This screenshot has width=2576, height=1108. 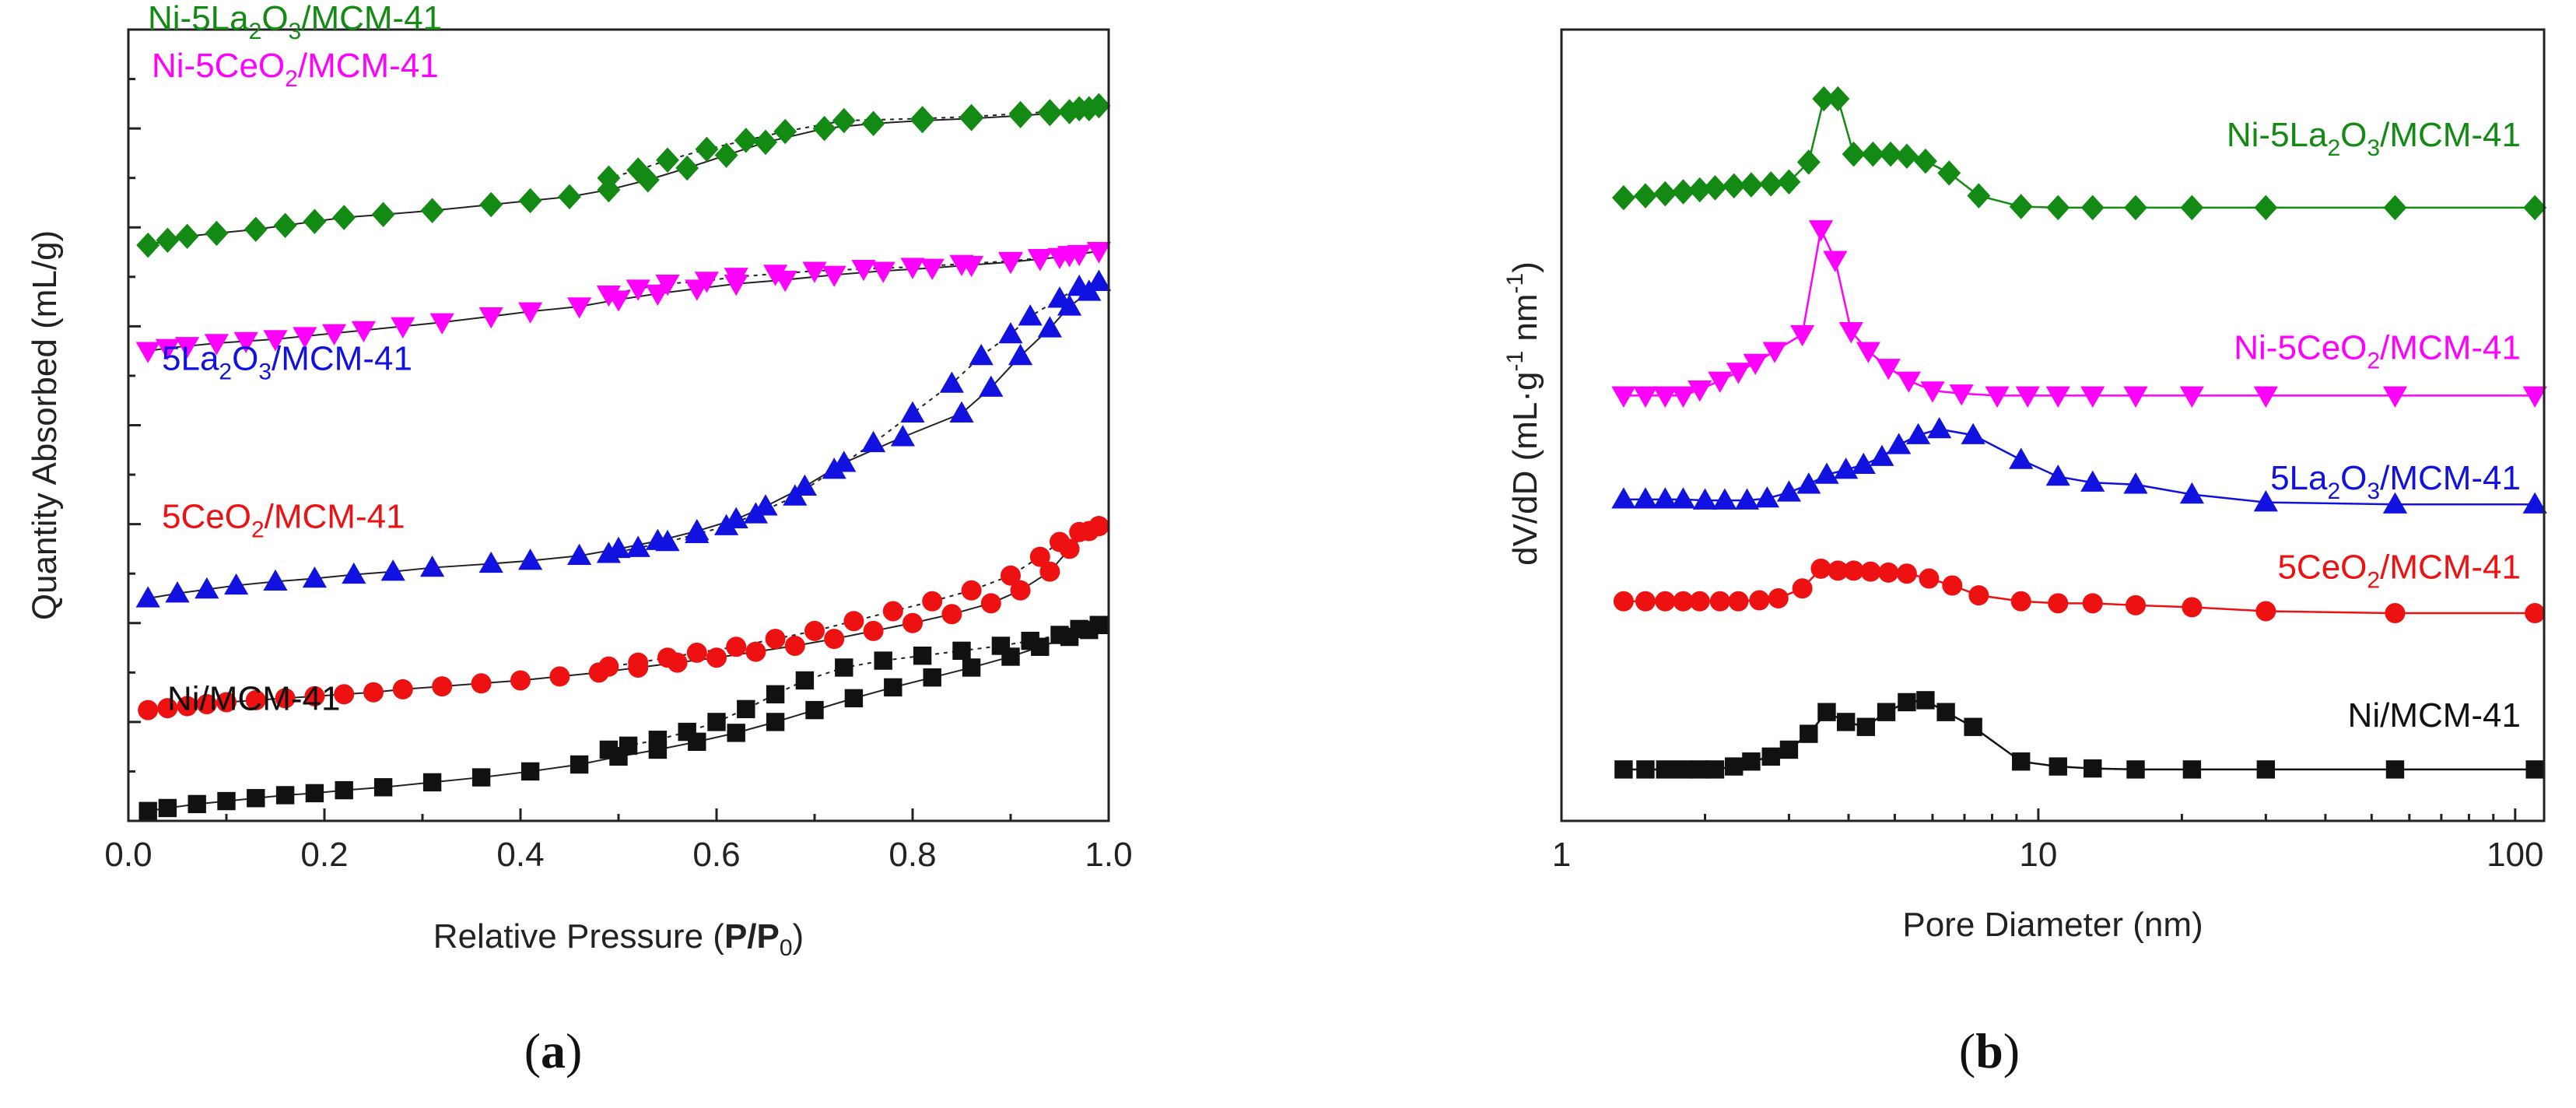 What do you see at coordinates (2377, 350) in the screenshot?
I see `series-label: Ni-5CeO2/MCM-41` at bounding box center [2377, 350].